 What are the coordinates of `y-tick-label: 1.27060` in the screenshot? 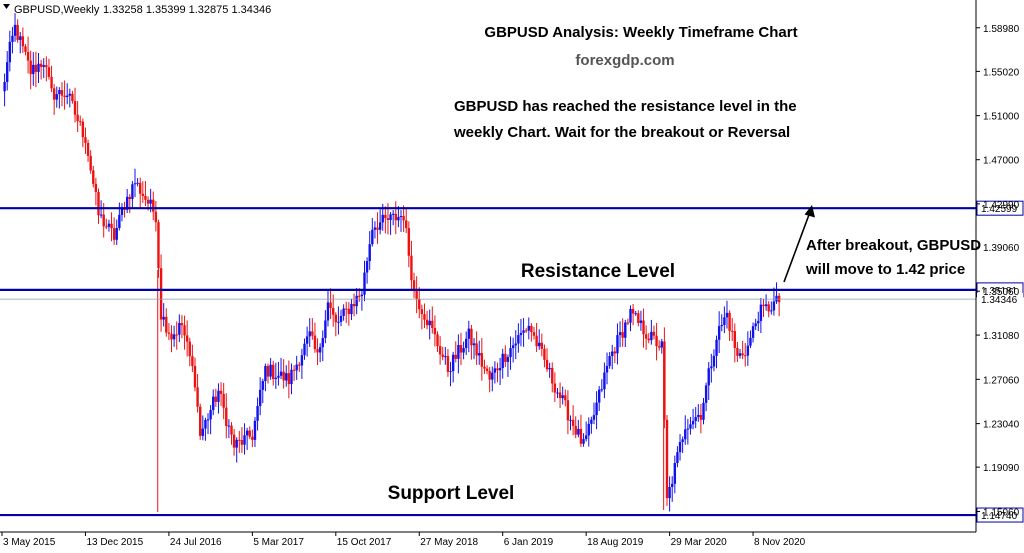 It's located at (1001, 380).